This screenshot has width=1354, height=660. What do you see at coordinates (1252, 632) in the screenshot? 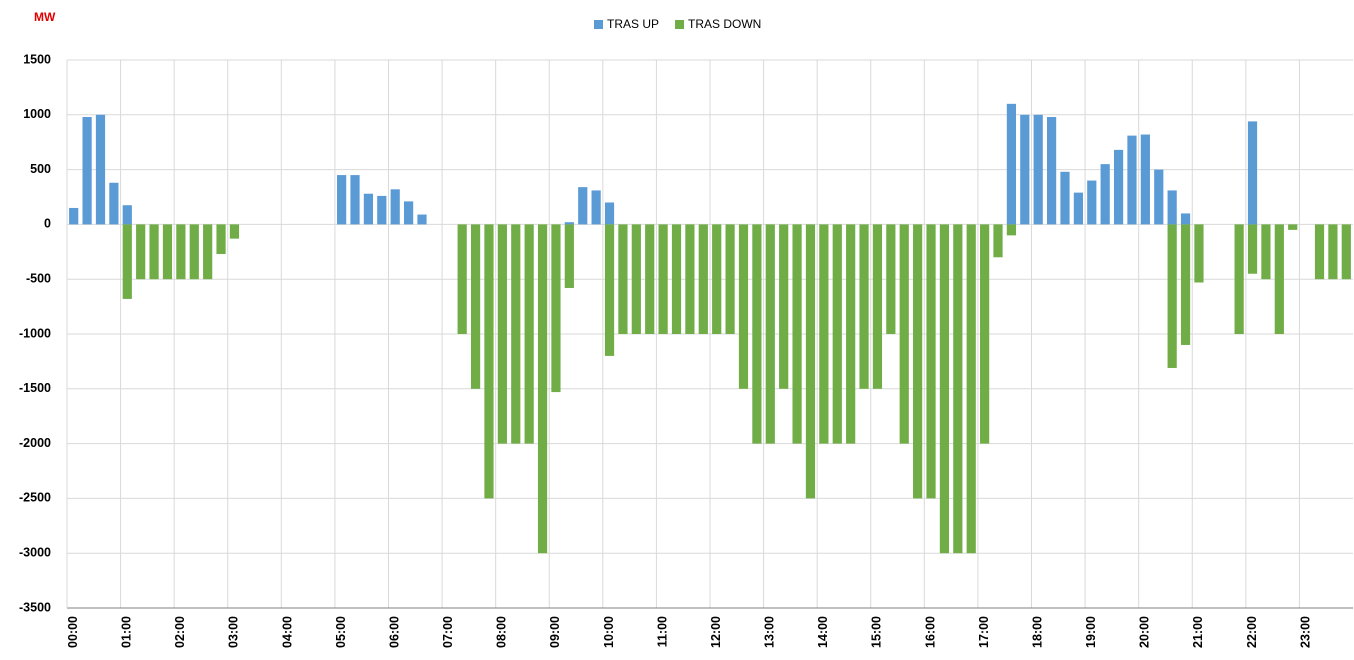
I see `x-tick-label: 22:00` at bounding box center [1252, 632].